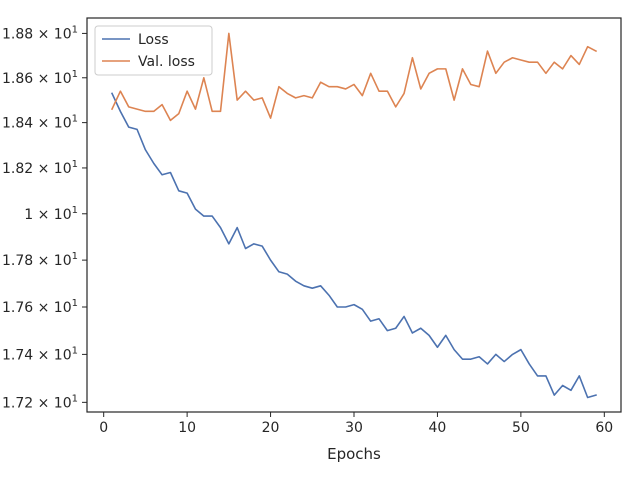  Describe the element at coordinates (40, 78) in the screenshot. I see `y-tick-label: 1.86 × 10¹` at that location.